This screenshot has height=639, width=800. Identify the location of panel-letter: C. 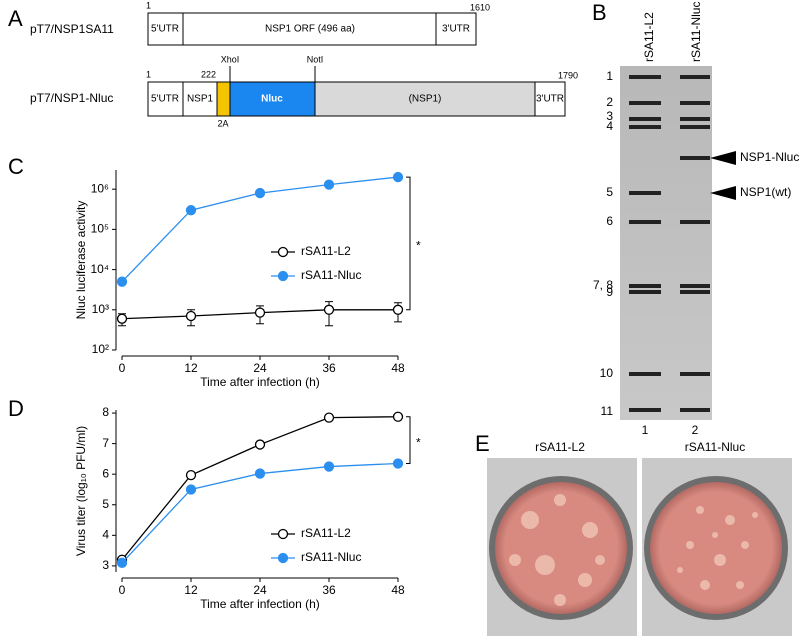
(16, 166).